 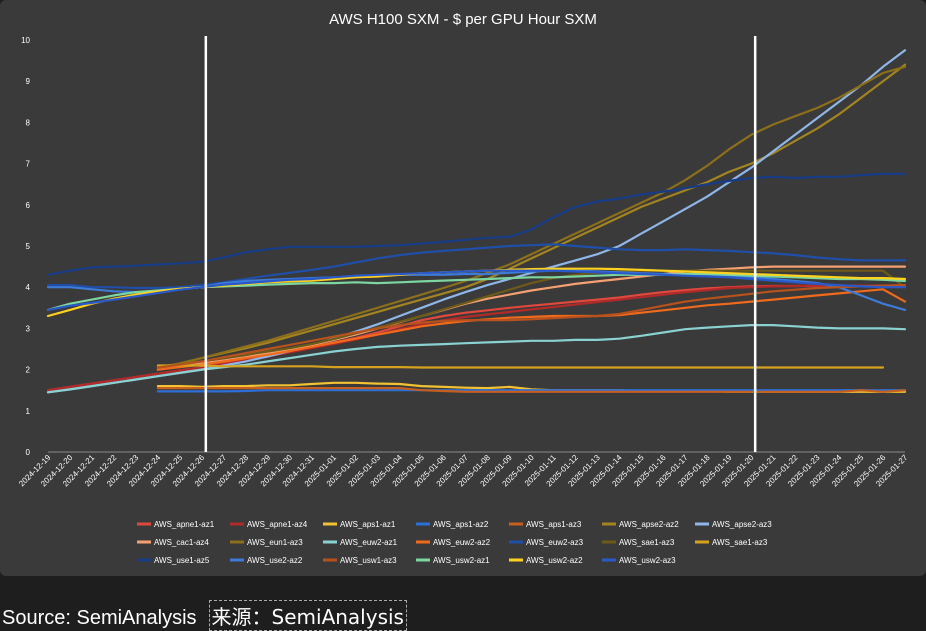 What do you see at coordinates (555, 542) in the screenshot?
I see `legend-label: AWS_euw2-az3` at bounding box center [555, 542].